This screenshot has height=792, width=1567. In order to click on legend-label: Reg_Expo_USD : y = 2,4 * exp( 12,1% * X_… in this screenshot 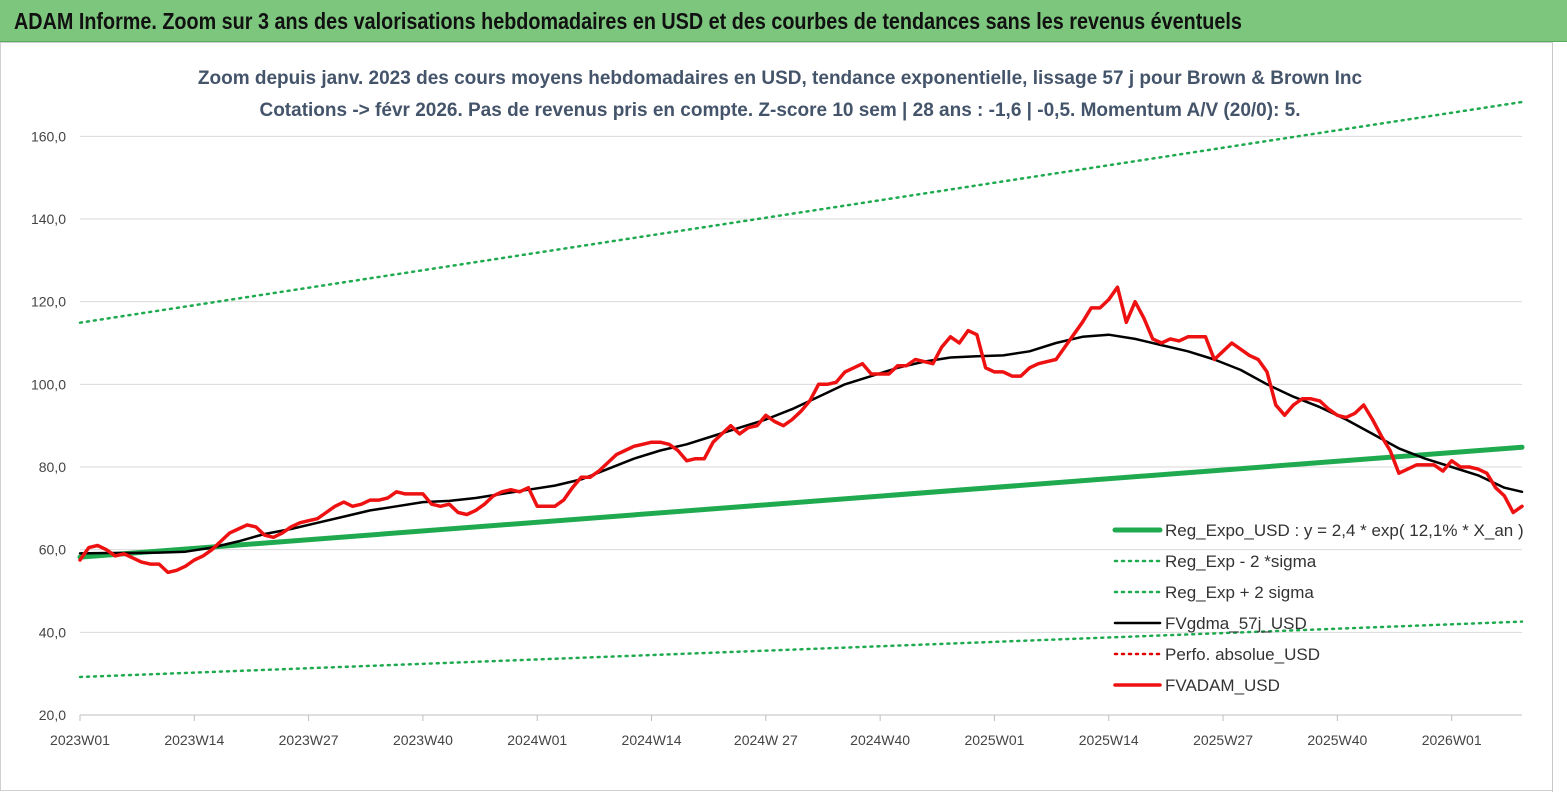, I will do `click(1344, 530)`.